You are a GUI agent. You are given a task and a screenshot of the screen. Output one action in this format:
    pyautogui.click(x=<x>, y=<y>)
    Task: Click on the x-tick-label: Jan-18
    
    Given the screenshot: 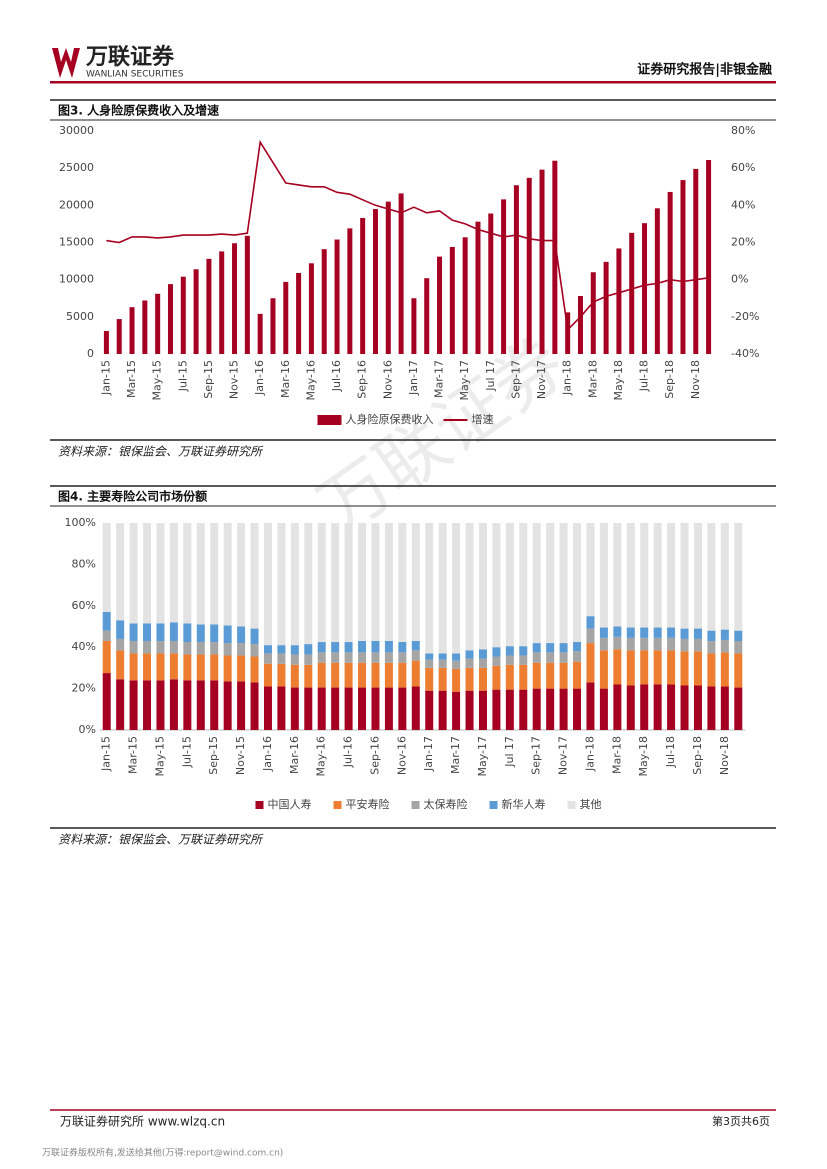 What is the action you would take?
    pyautogui.click(x=589, y=754)
    